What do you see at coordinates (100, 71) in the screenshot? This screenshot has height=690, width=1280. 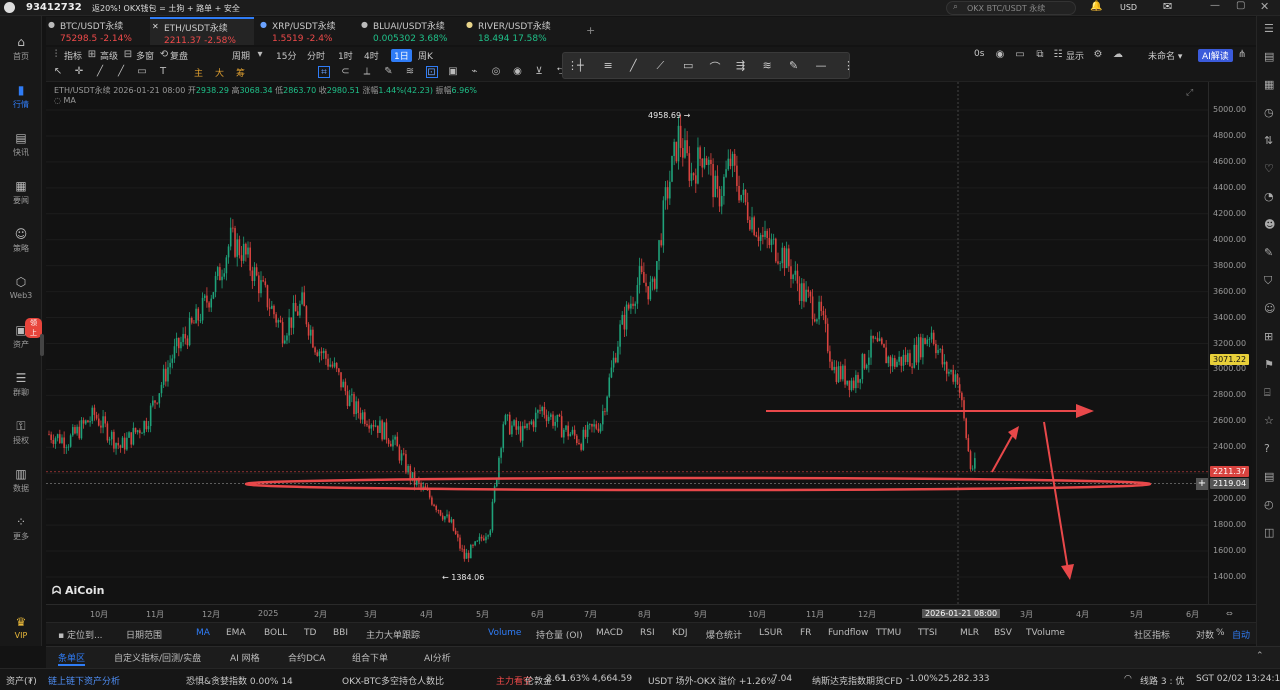 I see `line-icon: ╱` at bounding box center [100, 71].